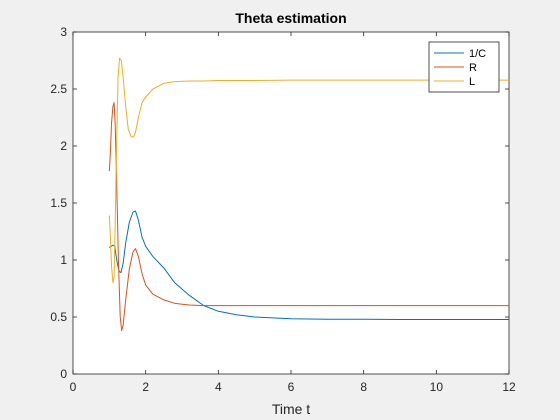 The width and height of the screenshot is (560, 420). What do you see at coordinates (291, 409) in the screenshot?
I see `x-axis-label: Time t` at bounding box center [291, 409].